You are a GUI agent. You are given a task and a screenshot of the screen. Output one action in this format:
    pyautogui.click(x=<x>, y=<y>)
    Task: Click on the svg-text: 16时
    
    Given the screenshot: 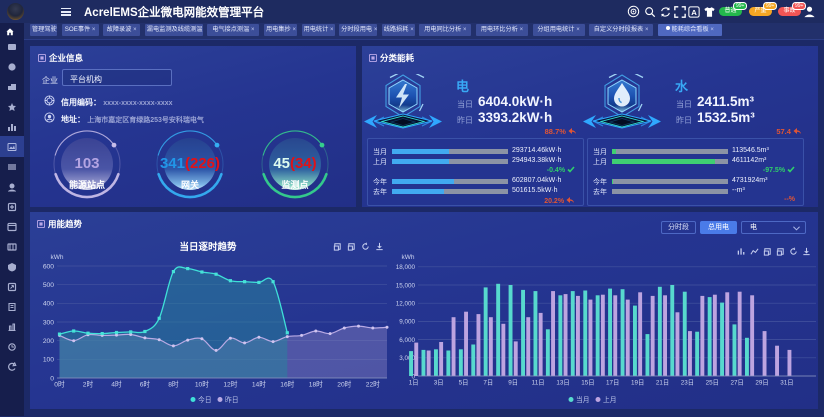 What is the action you would take?
    pyautogui.click(x=287, y=384)
    